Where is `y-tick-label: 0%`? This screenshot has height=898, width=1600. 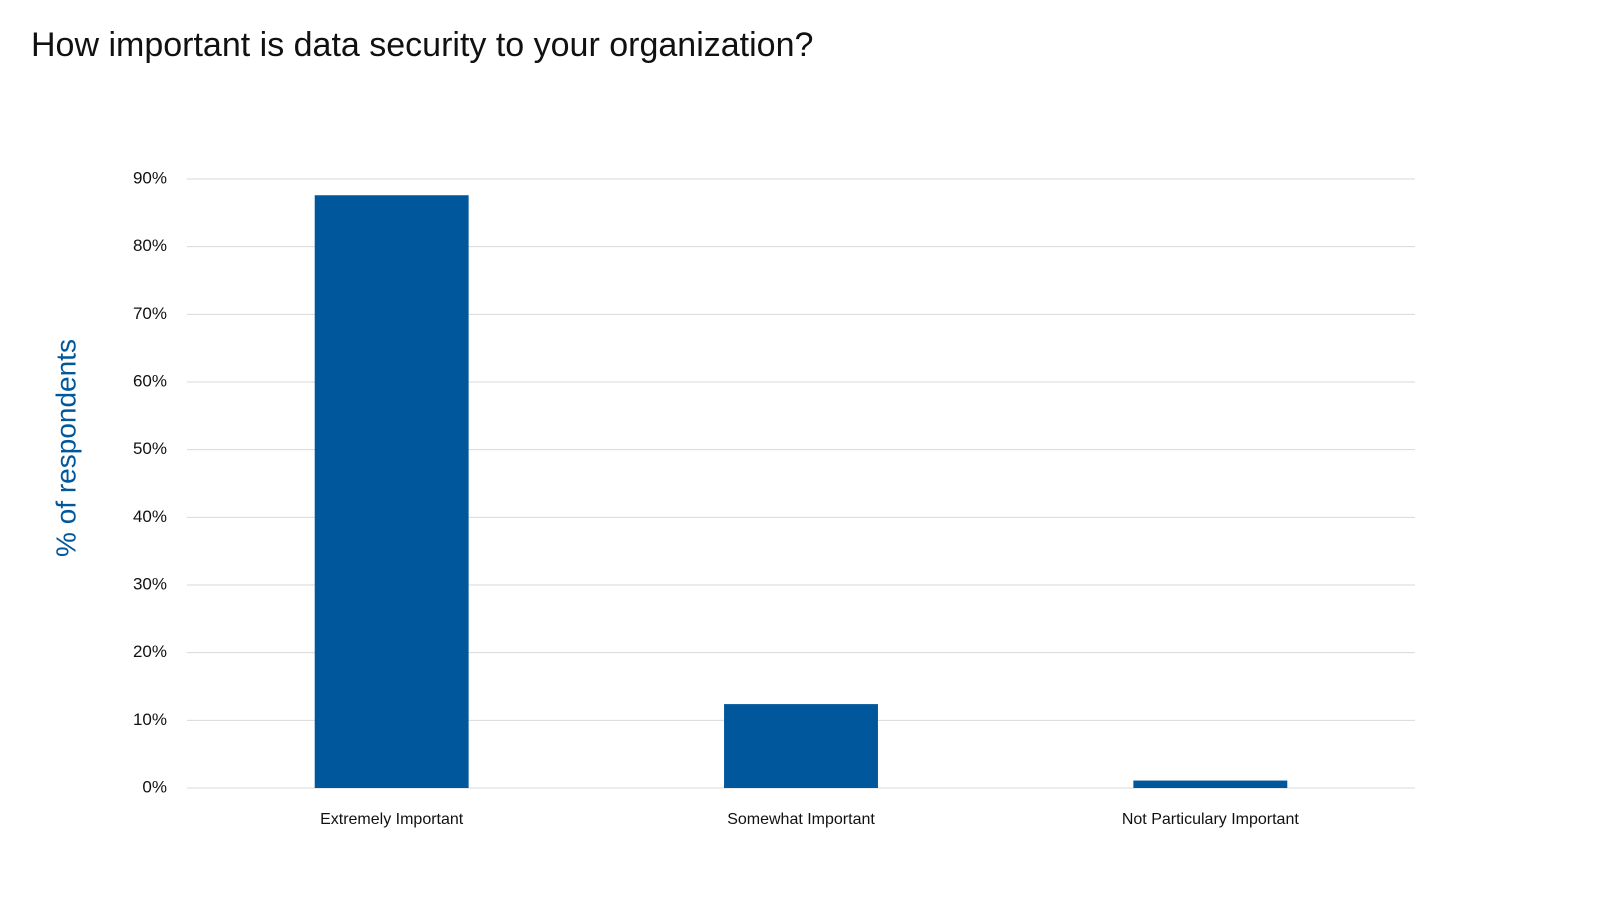
y-tick-label: 0% is located at coordinates (154, 786).